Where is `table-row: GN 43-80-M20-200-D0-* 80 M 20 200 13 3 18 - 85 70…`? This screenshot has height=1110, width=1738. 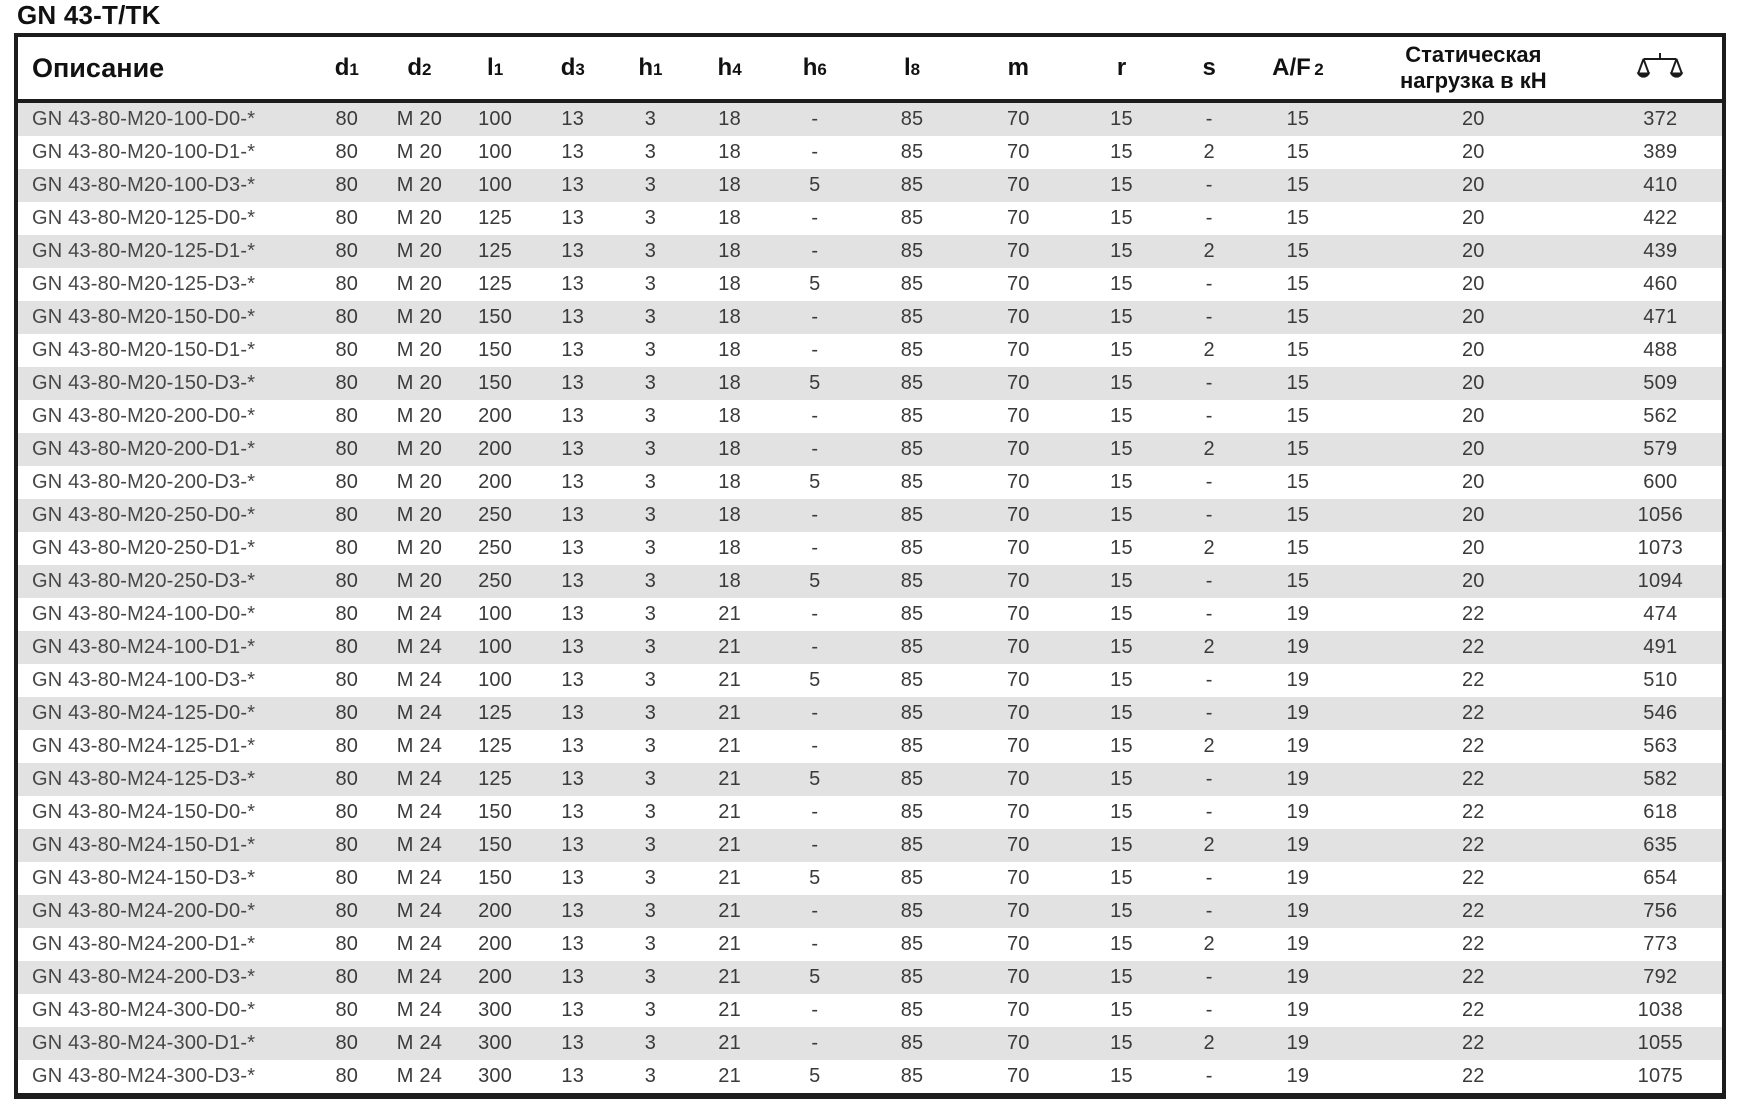
table-row: GN 43-80-M20-200-D0-* 80 M 20 200 13 3 18 - 85 70… is located at coordinates (870, 416).